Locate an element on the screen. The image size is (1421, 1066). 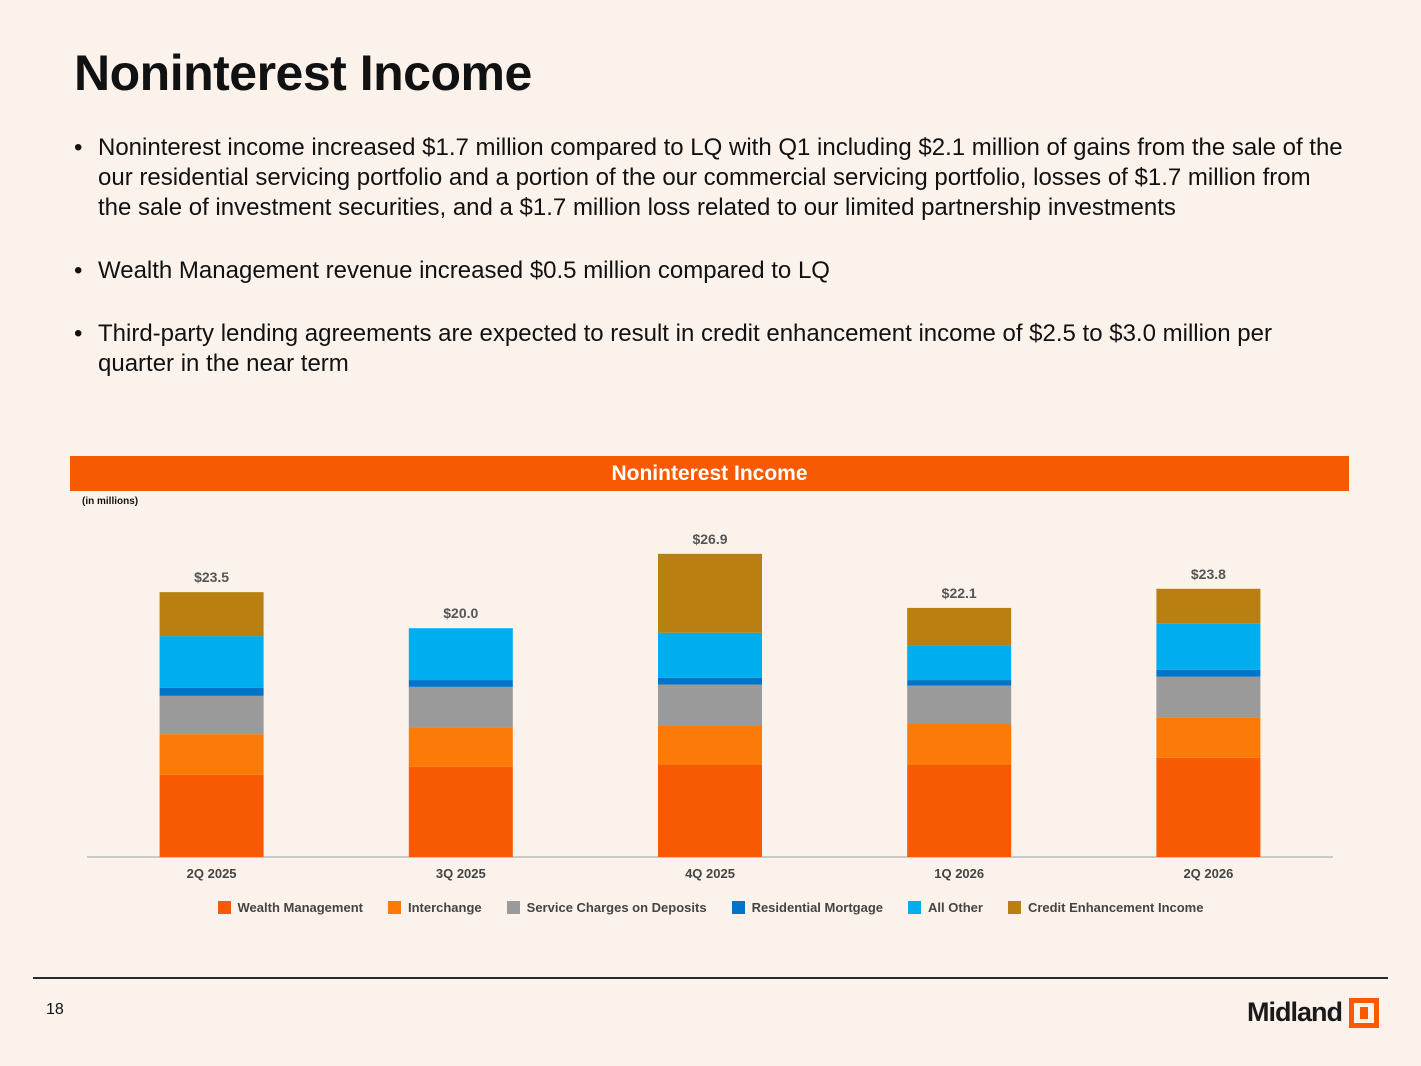
legend-item: Credit Enhancement Income is located at coordinates (1105, 907).